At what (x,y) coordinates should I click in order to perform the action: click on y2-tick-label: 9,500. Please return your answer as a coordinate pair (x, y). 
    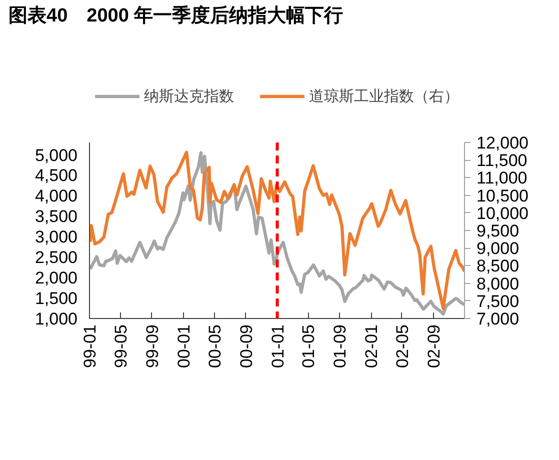
    Looking at the image, I should click on (498, 231).